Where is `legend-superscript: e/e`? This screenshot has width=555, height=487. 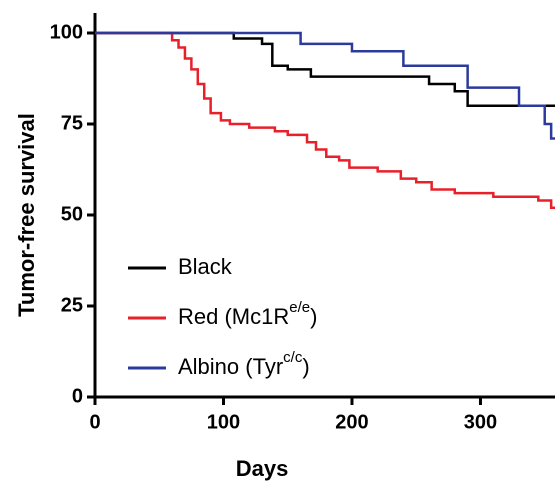 legend-superscript: e/e is located at coordinates (299, 307).